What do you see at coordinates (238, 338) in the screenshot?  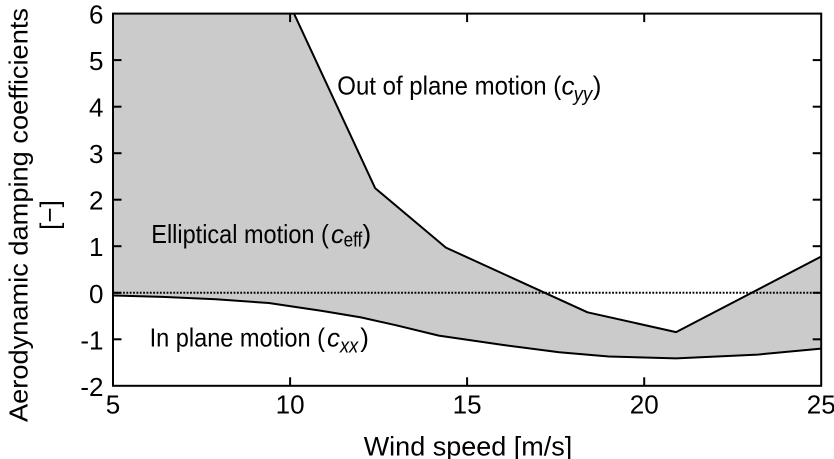 I see `svg-text: In plane motion (` at bounding box center [238, 338].